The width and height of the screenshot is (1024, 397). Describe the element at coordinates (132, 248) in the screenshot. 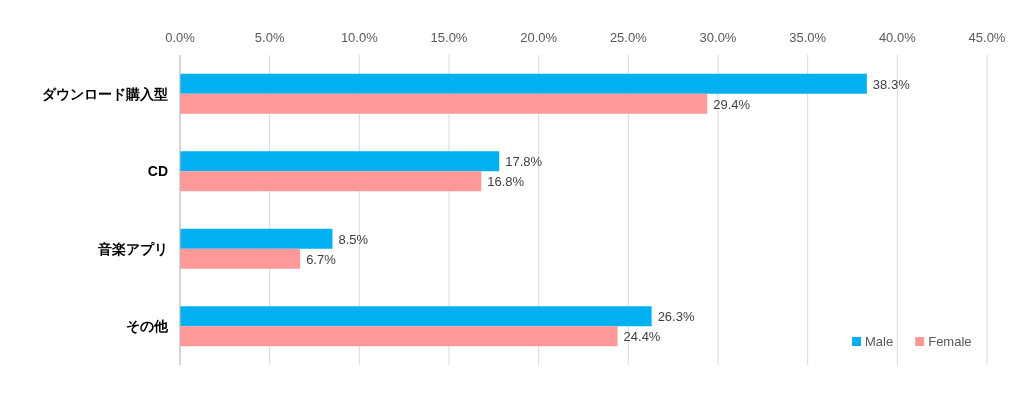

I see `y-tick-label: 音楽アプリ` at that location.